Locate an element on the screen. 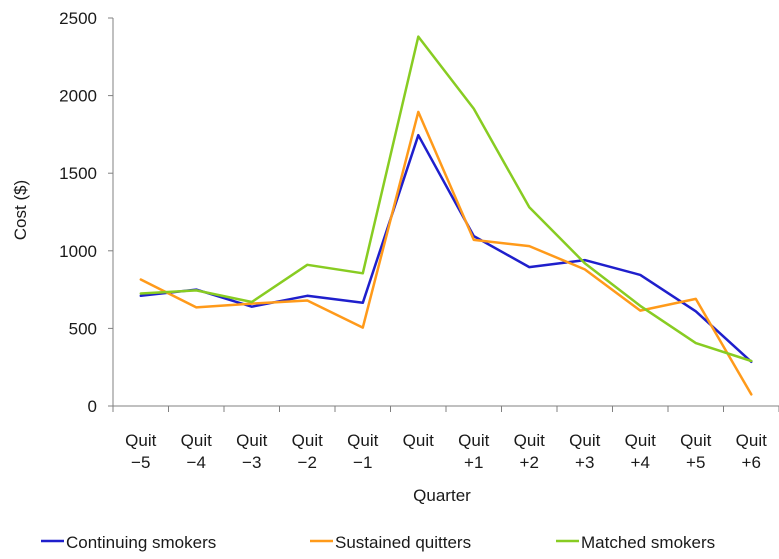  y-tick-label: 2000 is located at coordinates (78, 96).